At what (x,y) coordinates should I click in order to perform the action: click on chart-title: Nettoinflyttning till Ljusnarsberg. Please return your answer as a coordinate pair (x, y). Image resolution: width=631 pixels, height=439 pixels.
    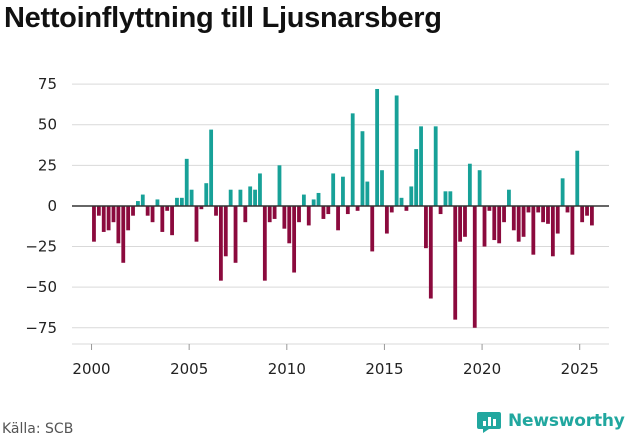
    Looking at the image, I should click on (223, 18).